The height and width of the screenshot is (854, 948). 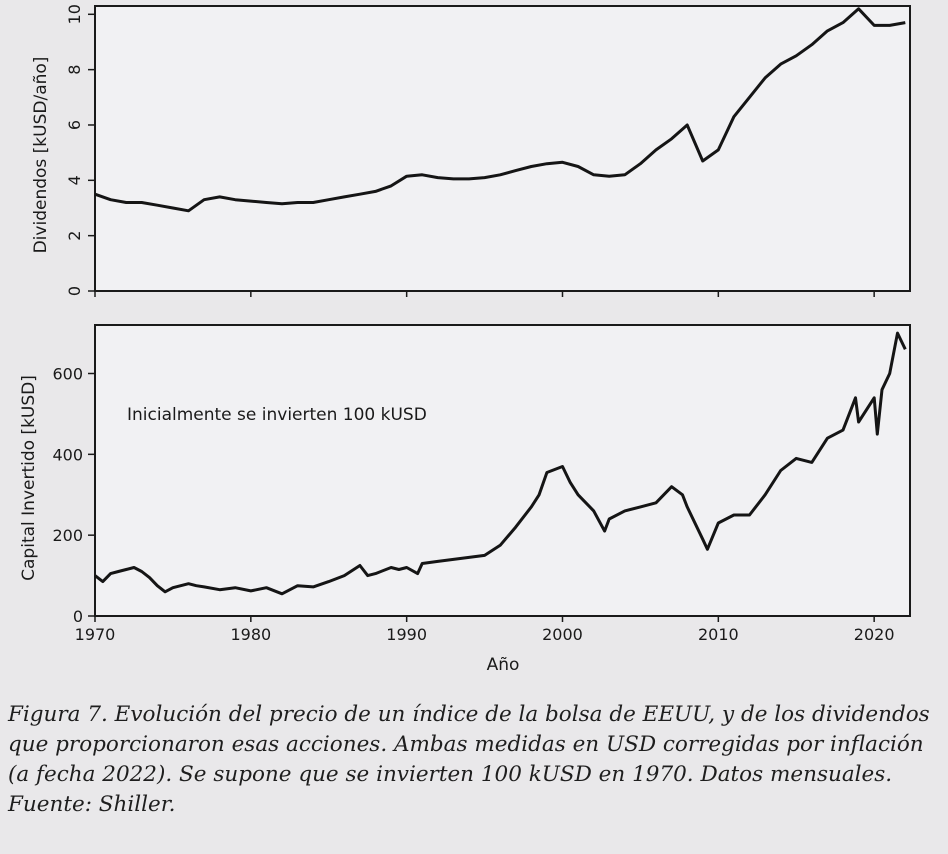 What do you see at coordinates (73, 495) in the screenshot?
I see `capital-y-axis: 0 200 400 600` at bounding box center [73, 495].